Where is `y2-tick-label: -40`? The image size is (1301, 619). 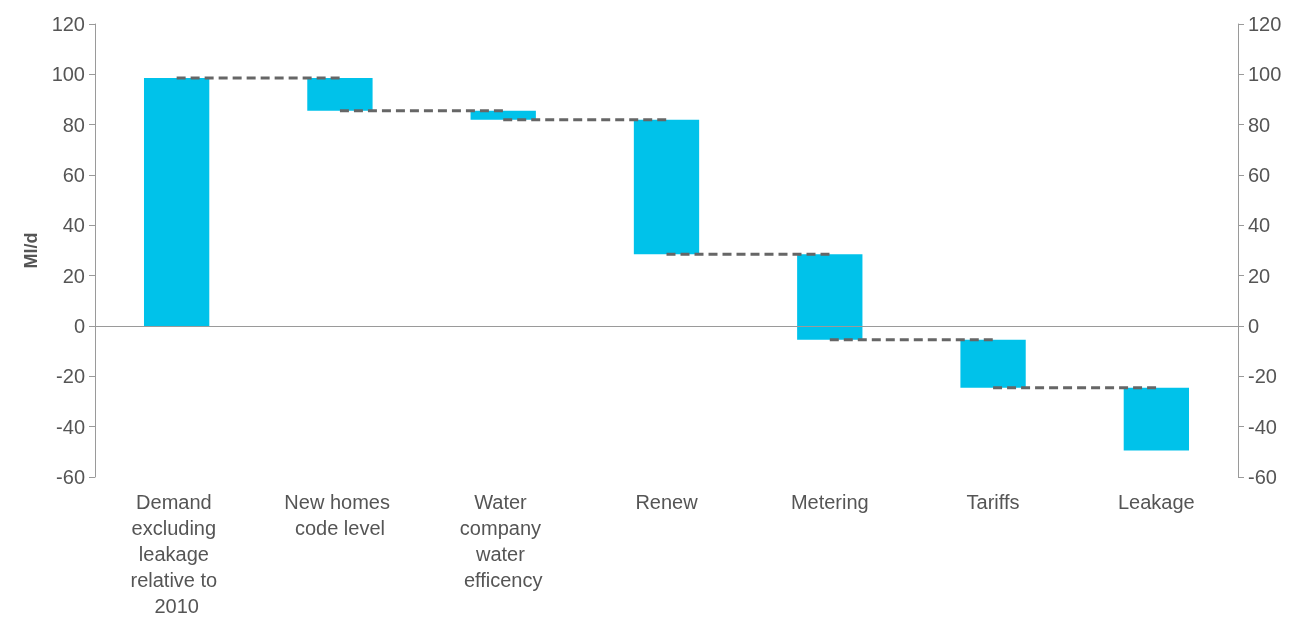
y2-tick-label: -40 is located at coordinates (1262, 426).